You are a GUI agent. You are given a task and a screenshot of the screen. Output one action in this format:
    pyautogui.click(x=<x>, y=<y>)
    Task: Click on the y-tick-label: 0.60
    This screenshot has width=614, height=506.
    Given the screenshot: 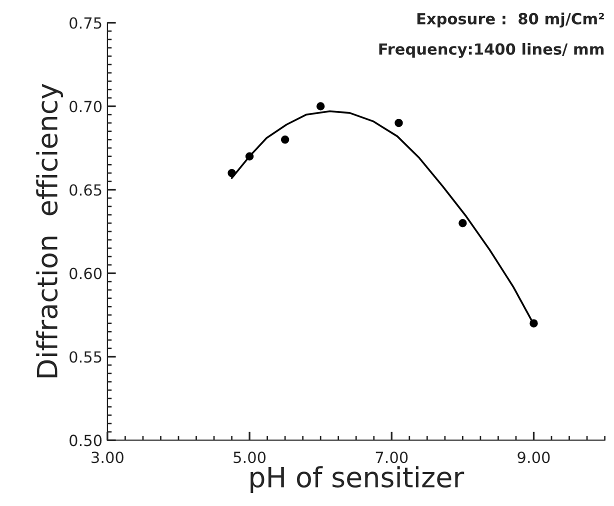 What is the action you would take?
    pyautogui.click(x=86, y=274)
    